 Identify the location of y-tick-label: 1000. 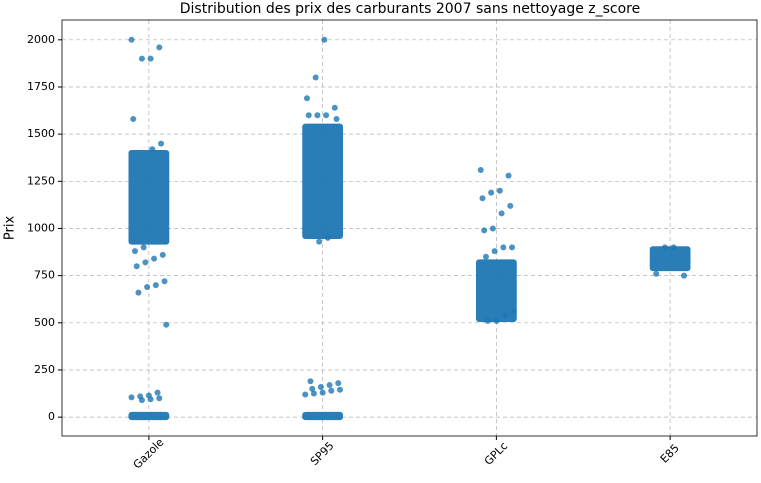
(41, 227).